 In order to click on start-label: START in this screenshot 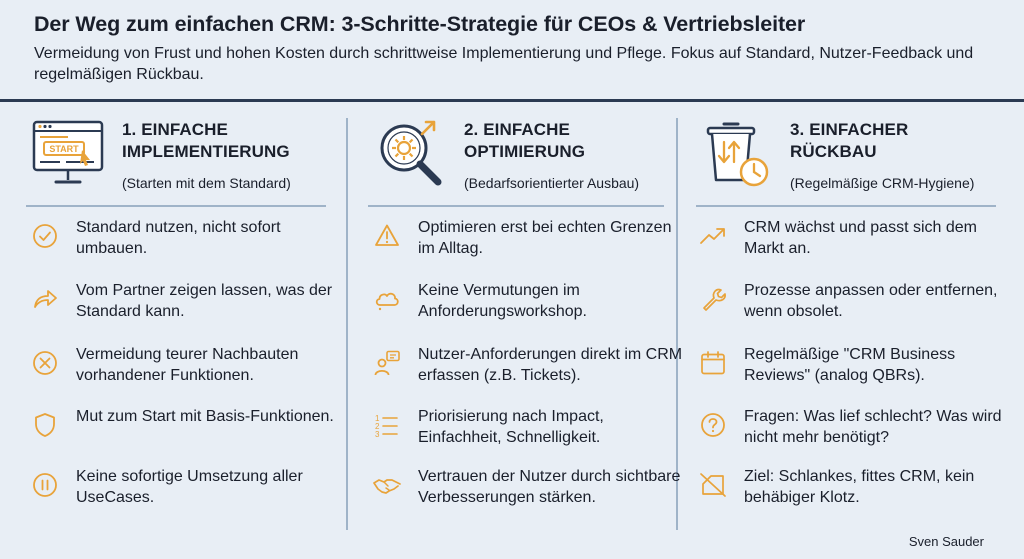, I will do `click(64, 149)`.